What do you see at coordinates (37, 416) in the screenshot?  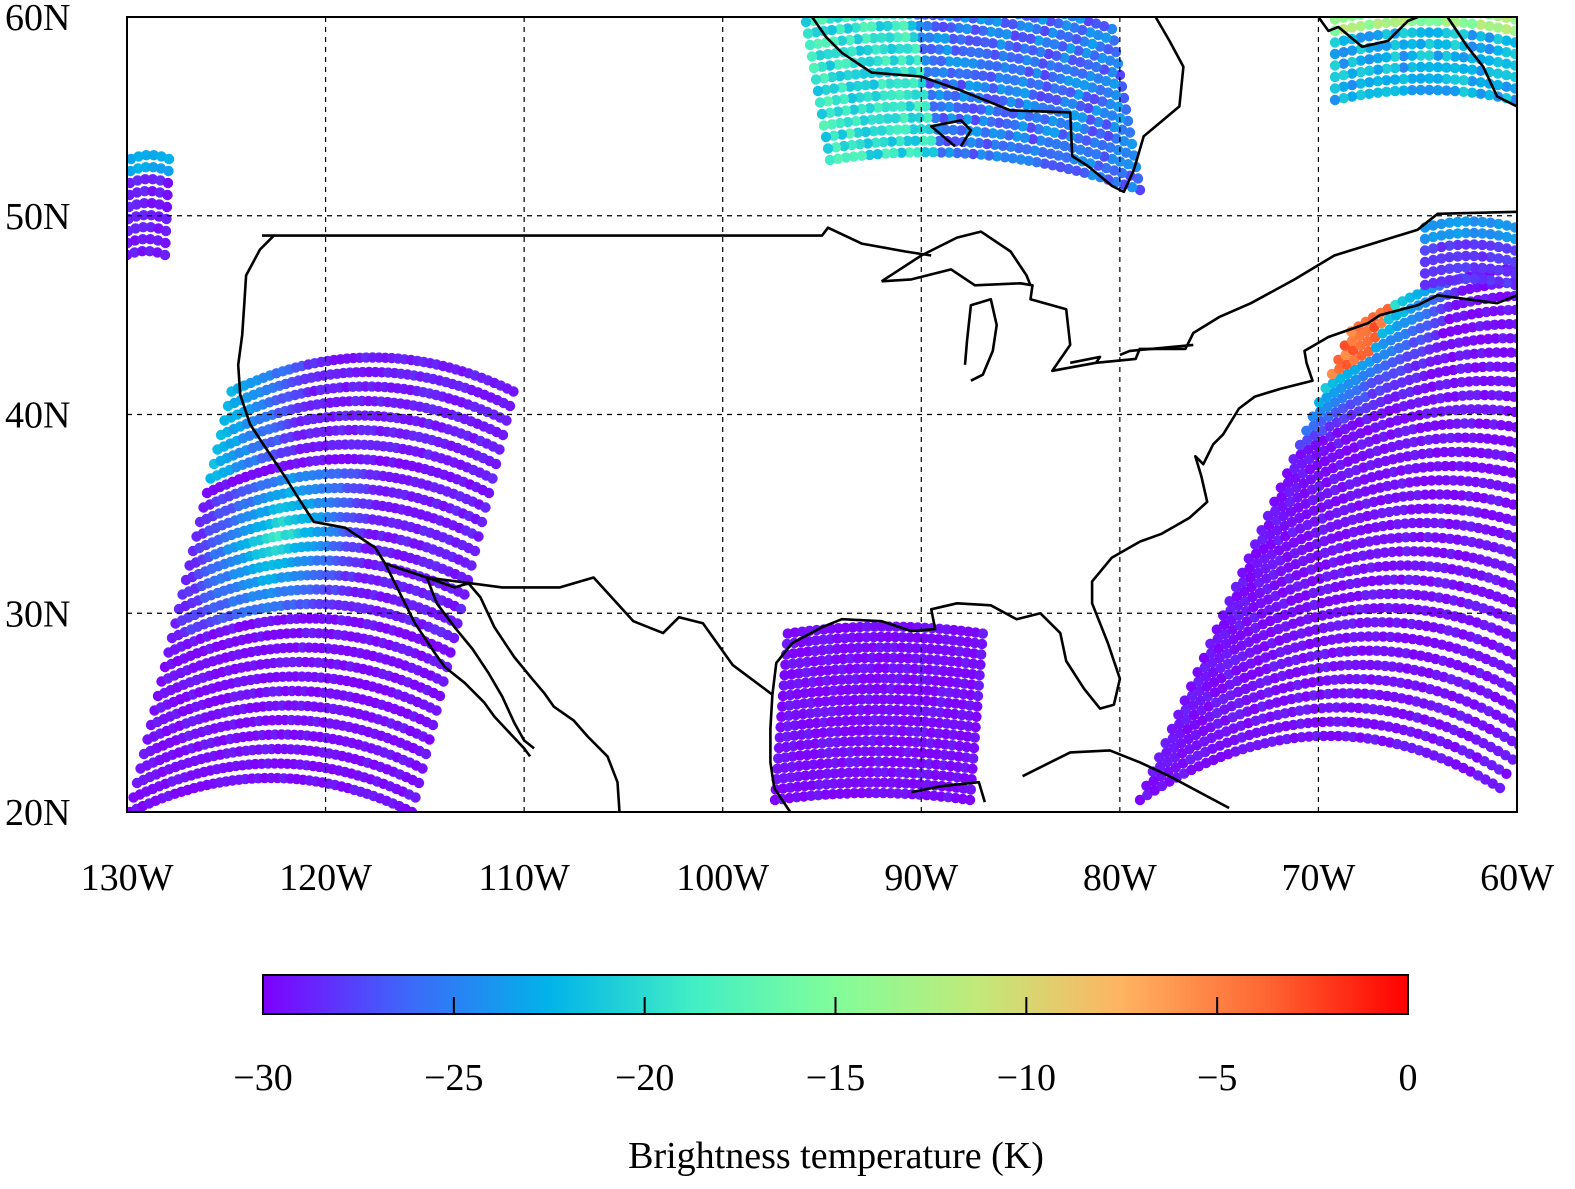 I see `lat-tick-label: 40N` at bounding box center [37, 416].